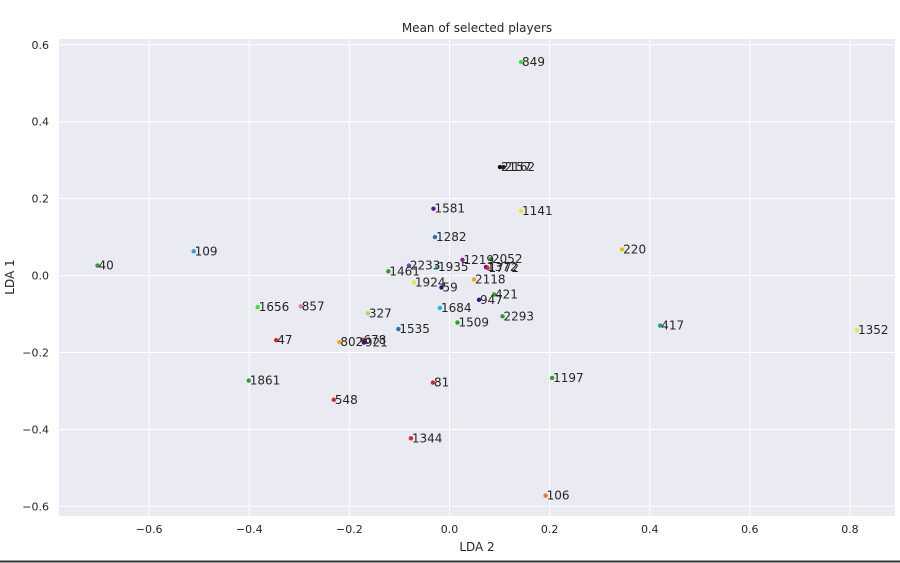  What do you see at coordinates (473, 323) in the screenshot?
I see `point-label: 1509` at bounding box center [473, 323].